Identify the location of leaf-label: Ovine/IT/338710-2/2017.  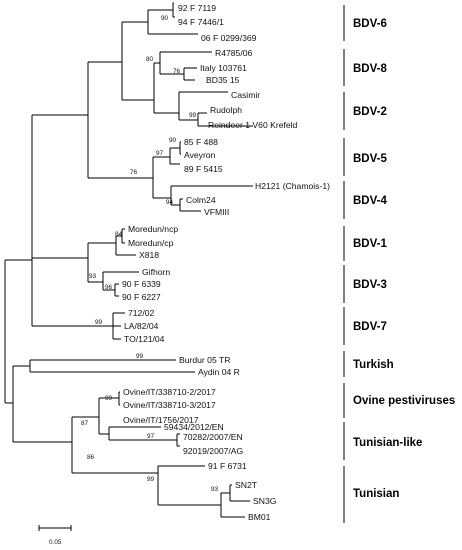
(169, 392).